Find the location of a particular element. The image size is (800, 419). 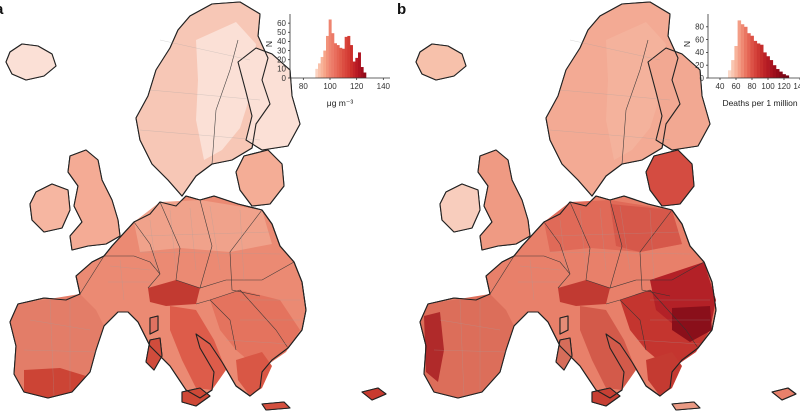

histogram-y-tick-label: 50 is located at coordinates (281, 32).